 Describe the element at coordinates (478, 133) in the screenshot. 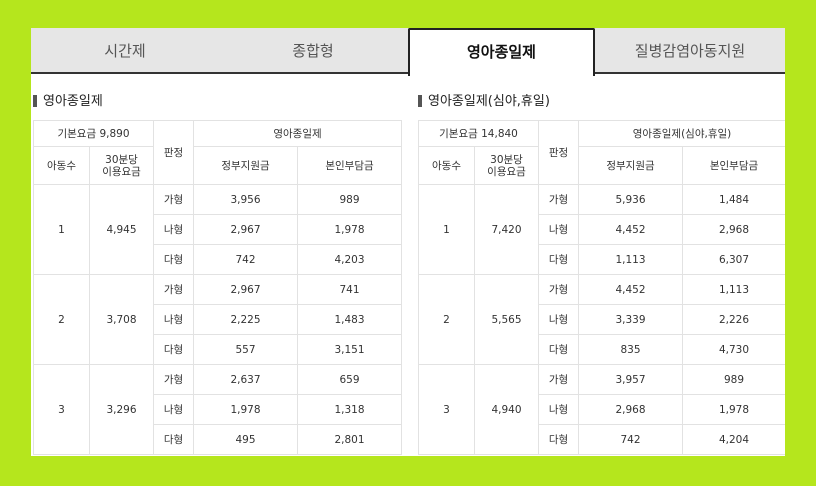

I see `base-fee-label: 기본요금 14,840` at that location.